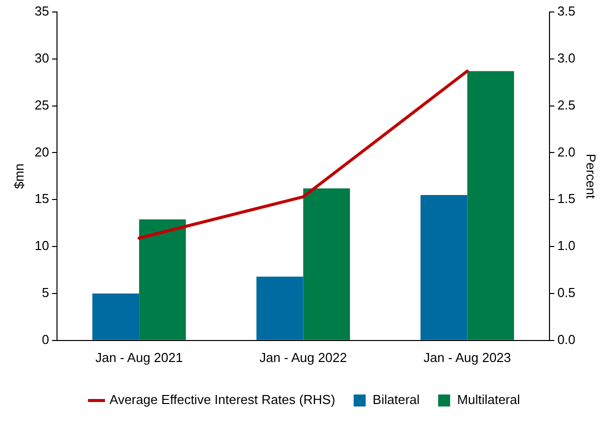  I want to click on y-tick-label: 15, so click(42, 198).